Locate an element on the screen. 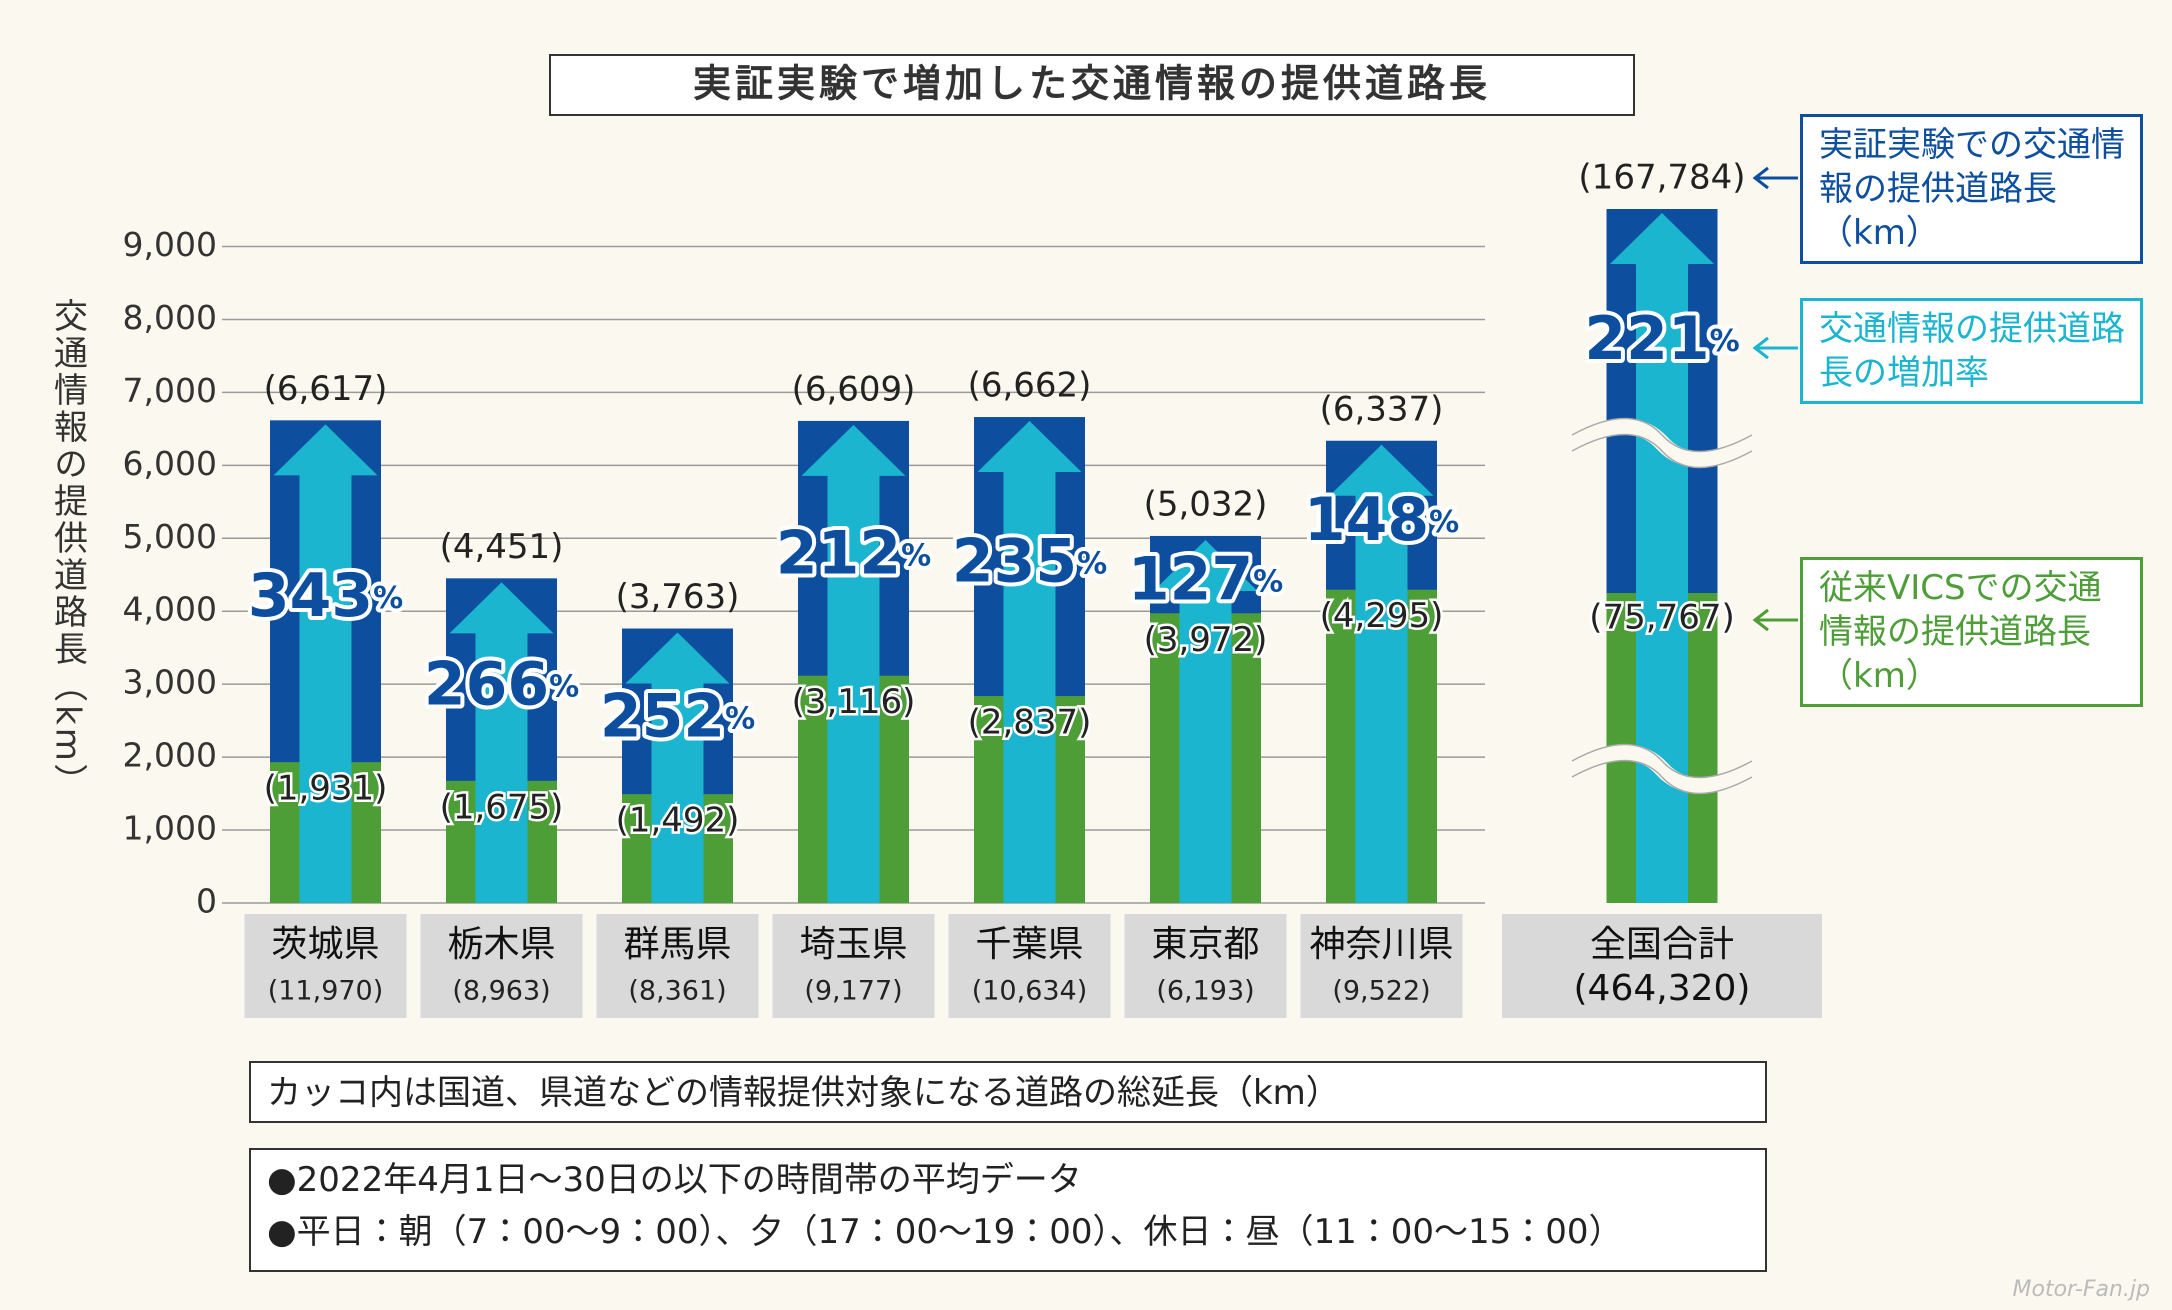 The width and height of the screenshot is (2172, 1310). x-tick-sublabel: (9,522) is located at coordinates (1381, 991).